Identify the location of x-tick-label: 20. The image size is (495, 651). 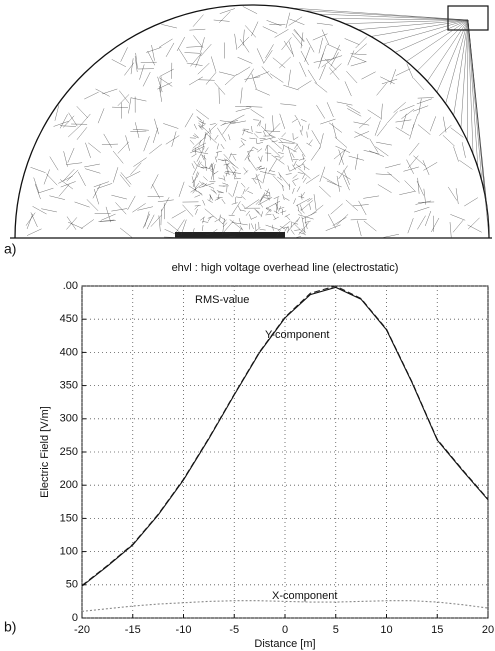
(488, 630).